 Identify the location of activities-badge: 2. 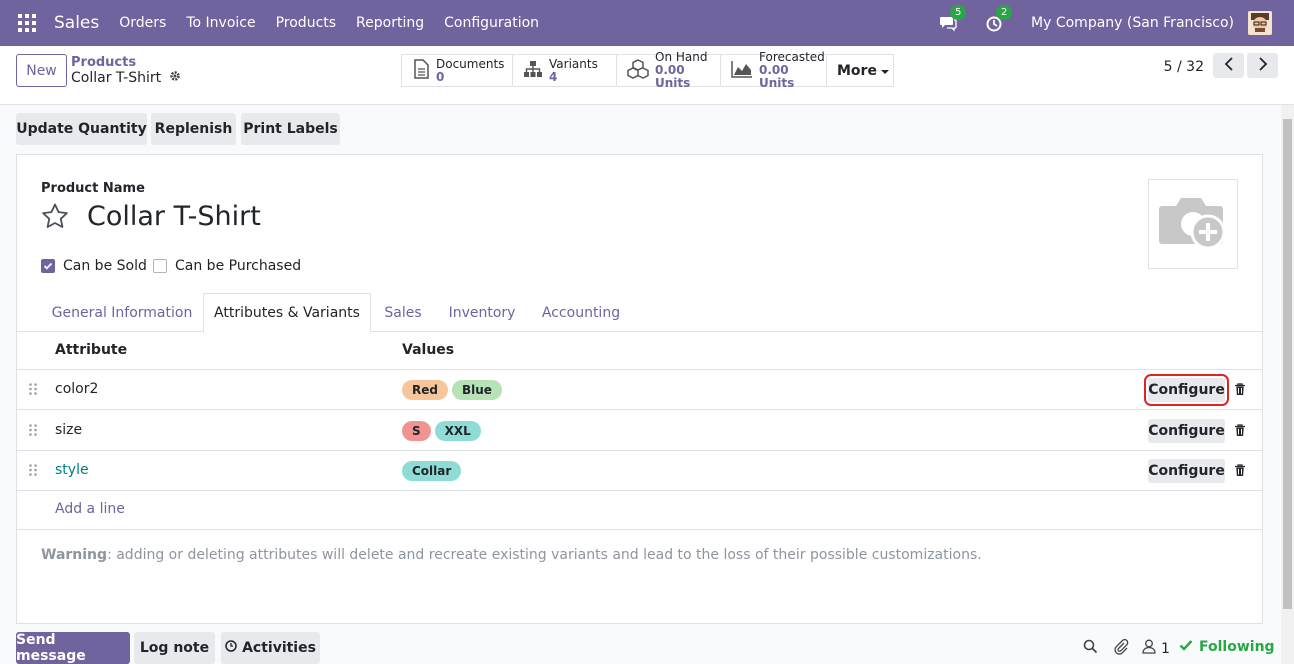
(1004, 12).